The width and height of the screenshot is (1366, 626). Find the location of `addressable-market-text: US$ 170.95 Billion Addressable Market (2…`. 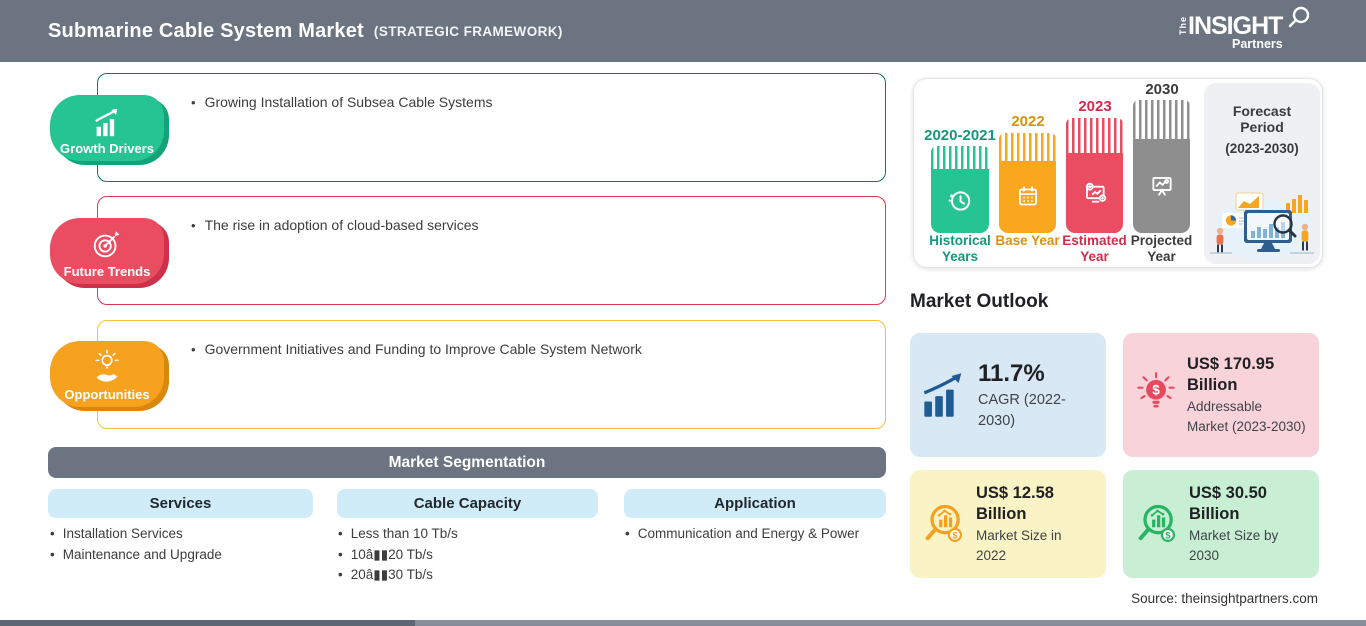

addressable-market-text: US$ 170.95 Billion Addressable Market (2… is located at coordinates (1247, 395).